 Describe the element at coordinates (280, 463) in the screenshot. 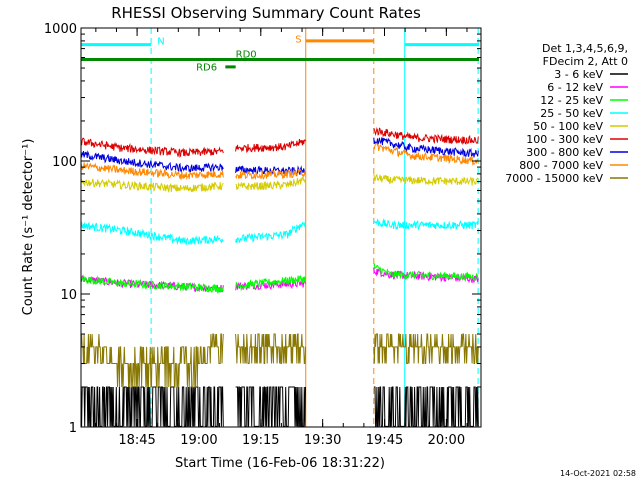

I see `x-axis-label: Start Time (16-Feb-06 18:31:22)` at that location.